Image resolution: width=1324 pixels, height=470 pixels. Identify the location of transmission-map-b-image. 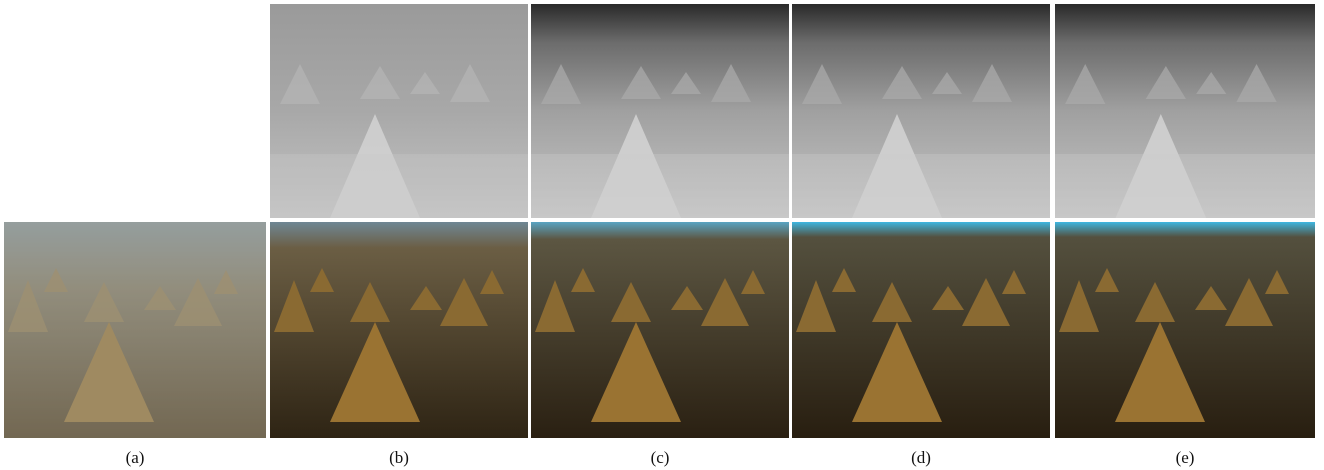
(399, 111).